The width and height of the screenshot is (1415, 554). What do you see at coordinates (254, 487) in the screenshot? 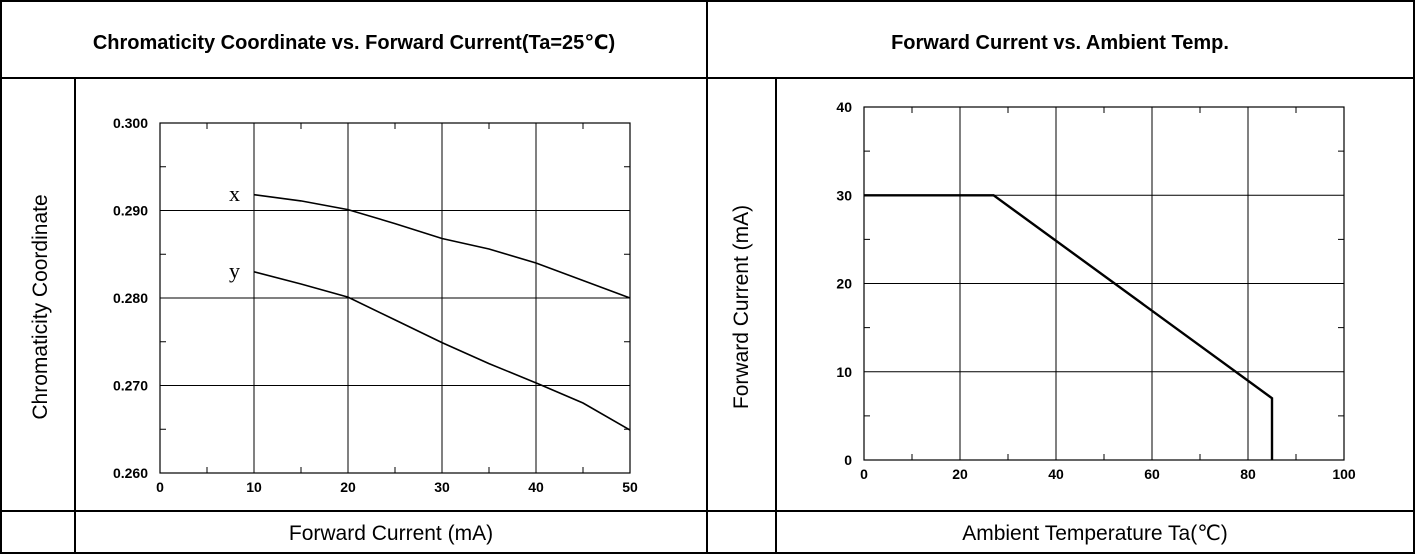
I see `x-tick-label: 10` at bounding box center [254, 487].